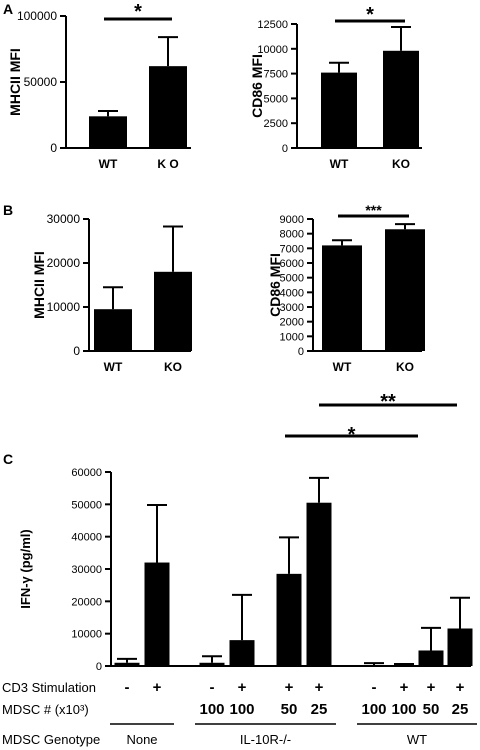  What do you see at coordinates (8, 9) in the screenshot?
I see `chart1-panel-label: A` at bounding box center [8, 9].